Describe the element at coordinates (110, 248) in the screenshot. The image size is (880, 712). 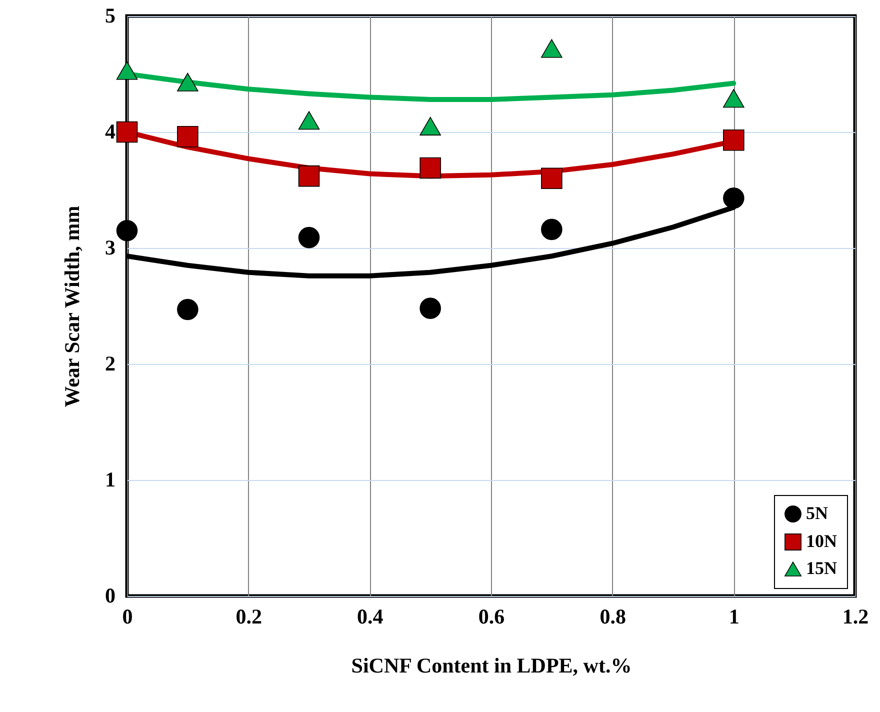
I see `y-tick-label: 3` at that location.